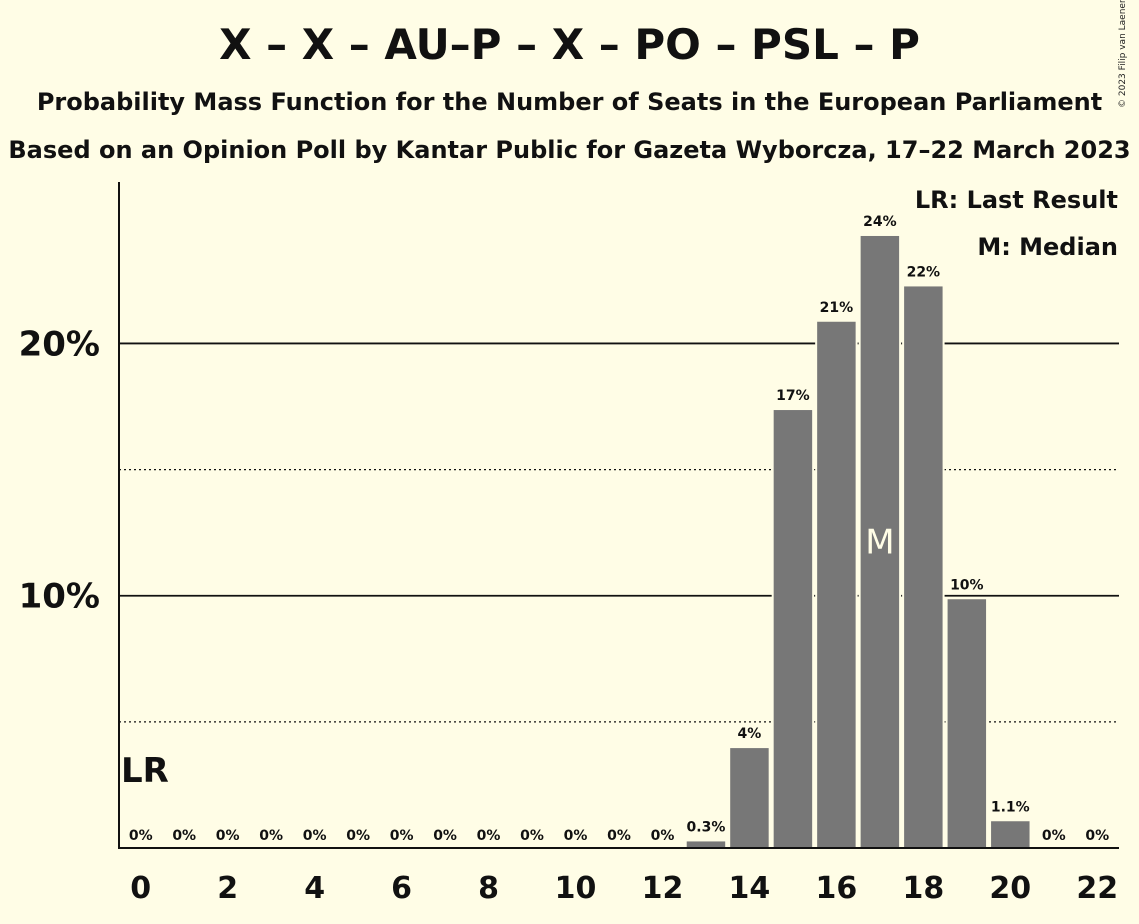 This screenshot has height=924, width=1139. What do you see at coordinates (880, 222) in the screenshot?
I see `data-label-17: 24%` at bounding box center [880, 222].